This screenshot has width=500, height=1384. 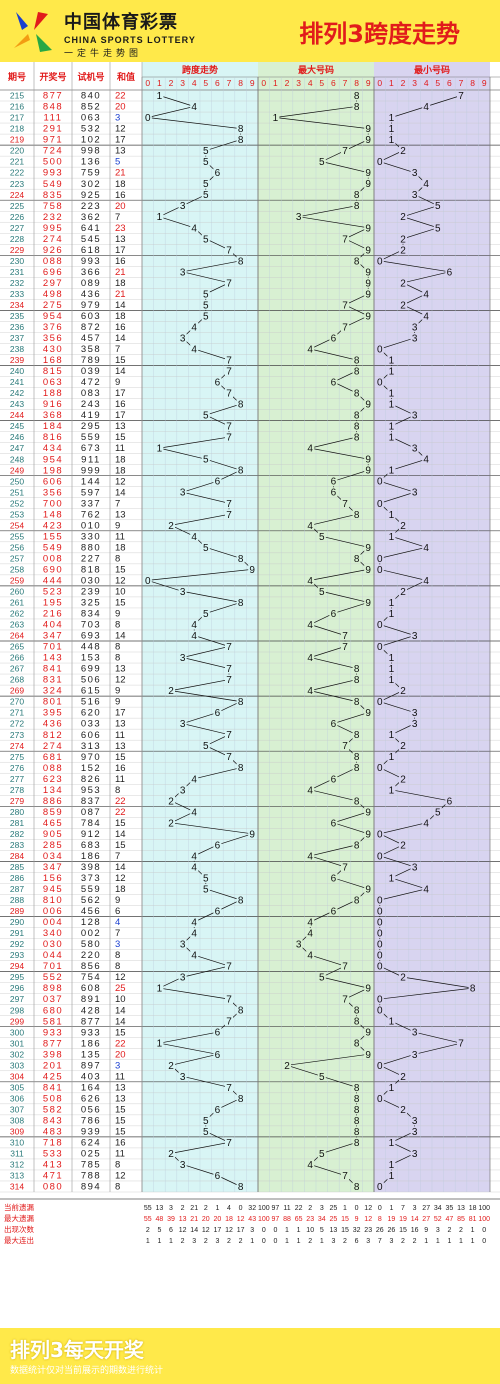 What do you see at coordinates (17, 1131) in the screenshot?
I see `period-cell: 309` at bounding box center [17, 1131].